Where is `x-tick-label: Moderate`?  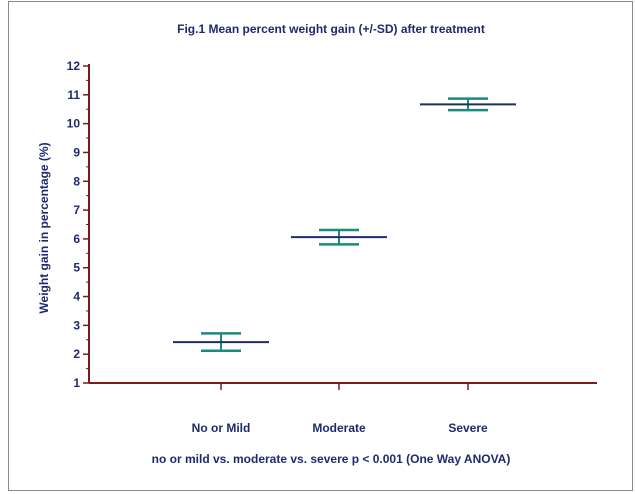 x-tick-label: Moderate is located at coordinates (339, 428).